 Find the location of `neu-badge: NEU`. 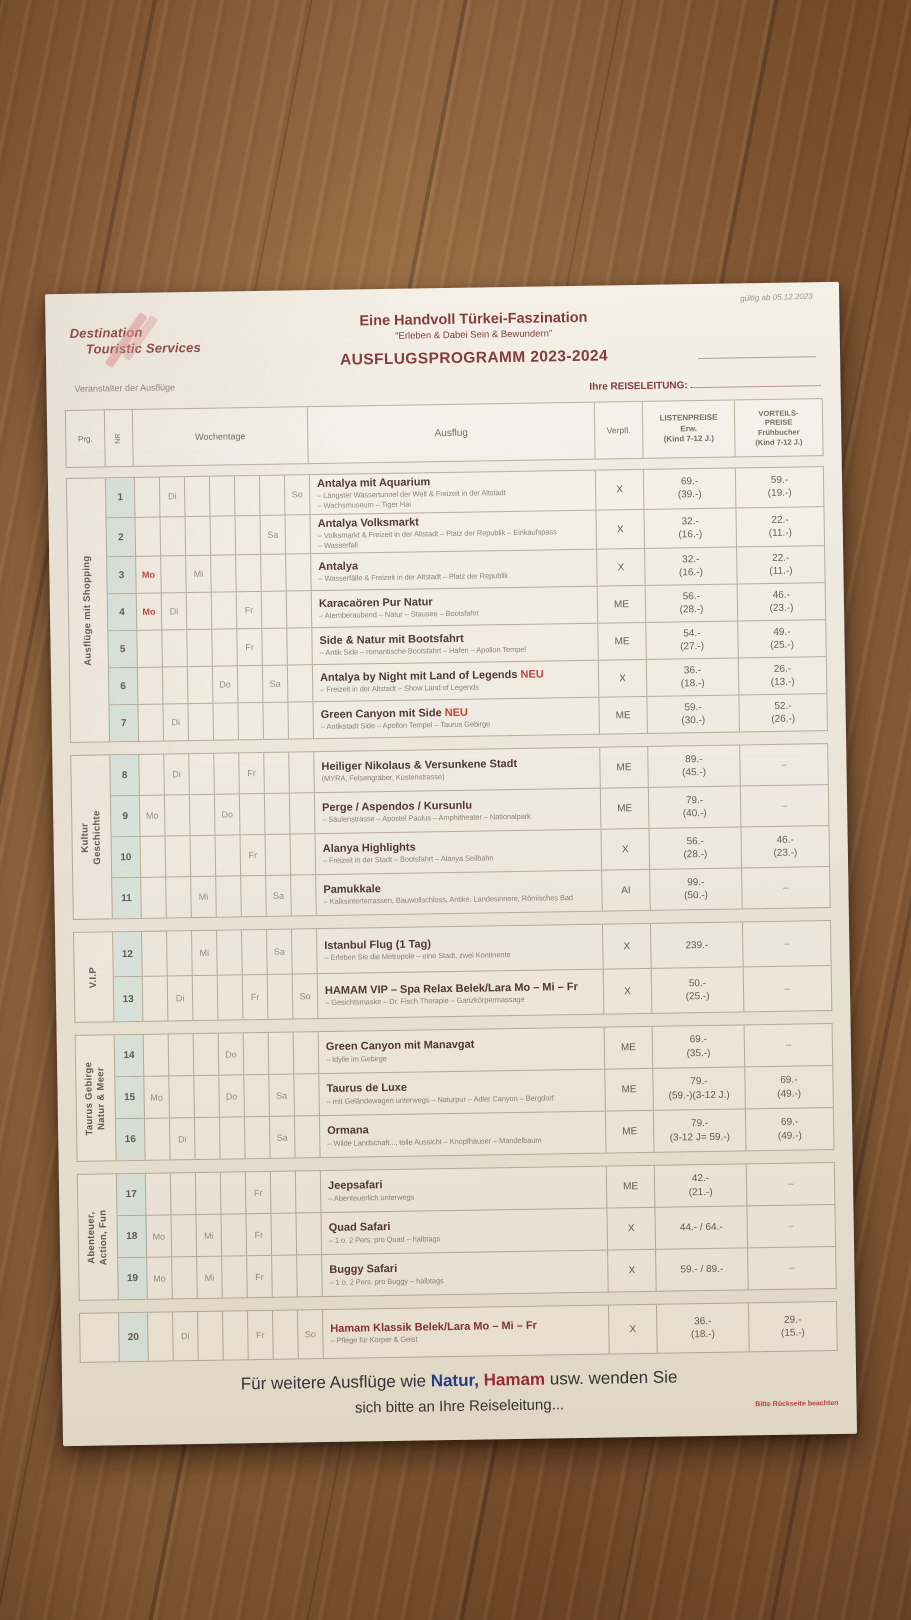

neu-badge: NEU is located at coordinates (530, 674).